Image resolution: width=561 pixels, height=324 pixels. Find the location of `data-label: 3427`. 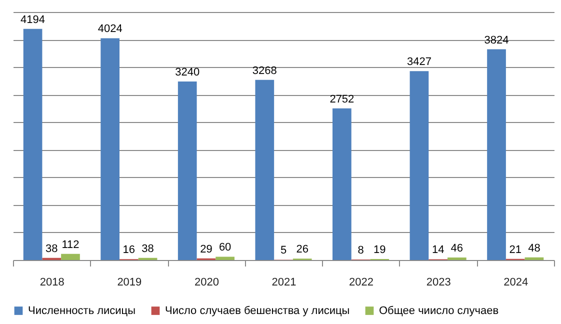

data-label: 3427 is located at coordinates (419, 62).